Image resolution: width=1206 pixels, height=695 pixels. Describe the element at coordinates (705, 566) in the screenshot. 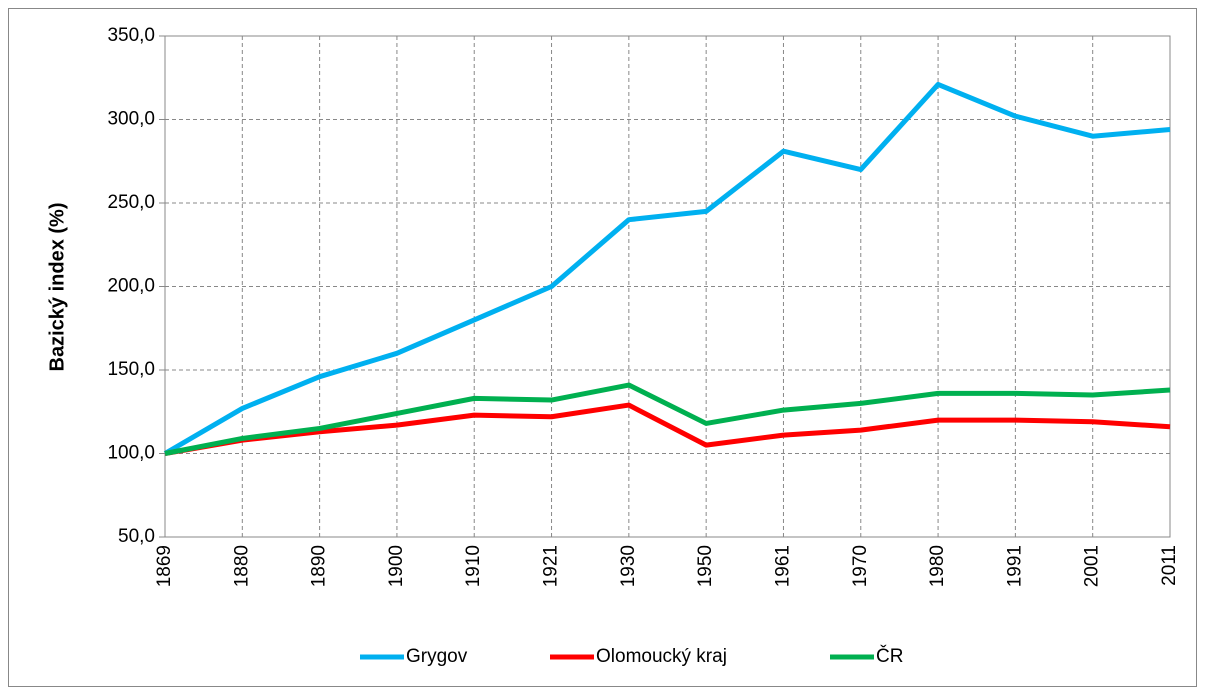

I see `x-tick-label: 1950` at that location.